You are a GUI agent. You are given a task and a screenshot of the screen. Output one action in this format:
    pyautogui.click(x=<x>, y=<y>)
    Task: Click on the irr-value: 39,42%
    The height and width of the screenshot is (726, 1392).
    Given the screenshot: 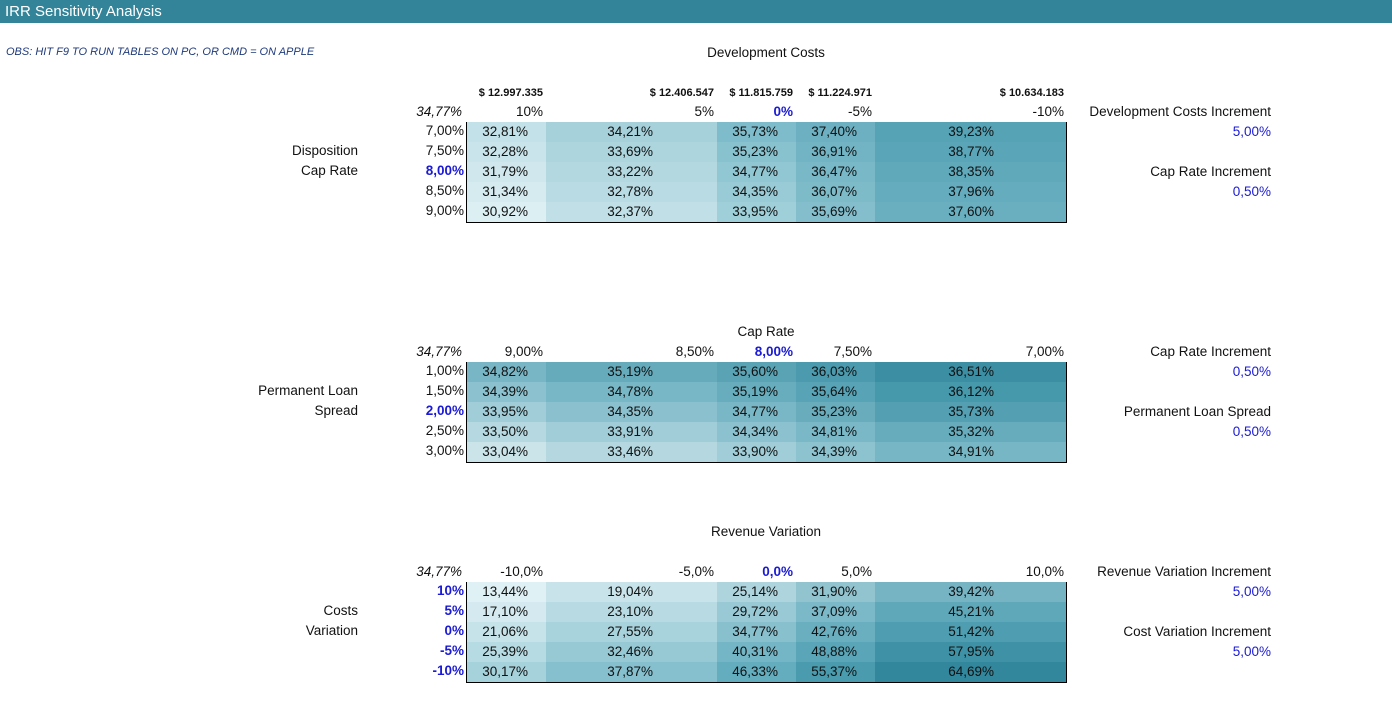 What is the action you would take?
    pyautogui.click(x=971, y=591)
    